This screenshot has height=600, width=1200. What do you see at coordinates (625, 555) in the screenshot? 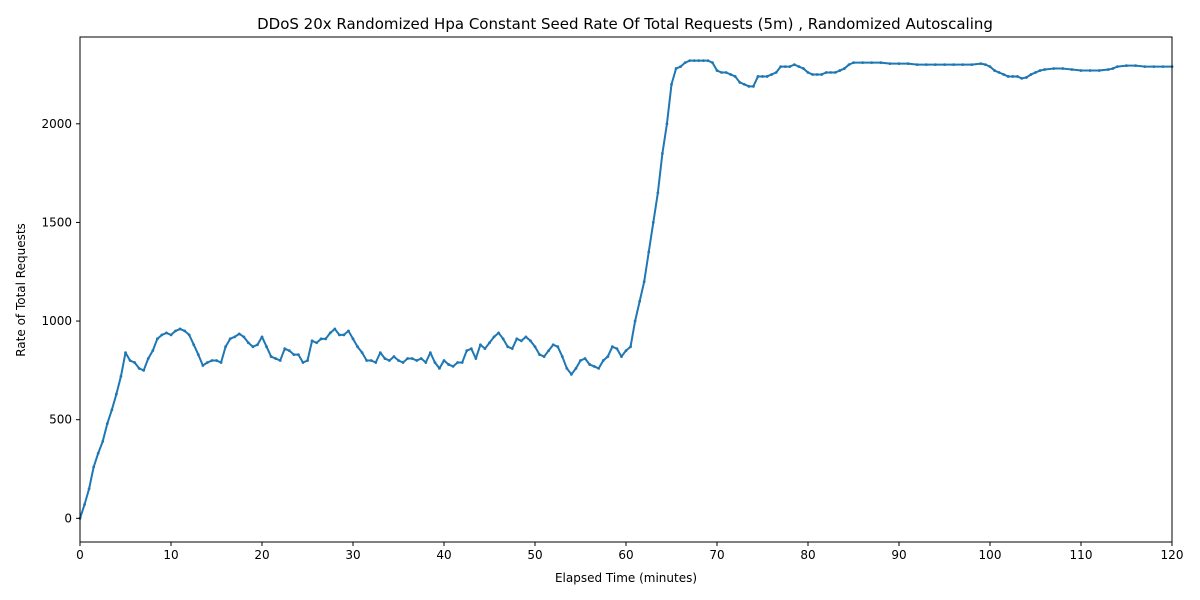
I see `x-tick-label: 60` at bounding box center [625, 555].